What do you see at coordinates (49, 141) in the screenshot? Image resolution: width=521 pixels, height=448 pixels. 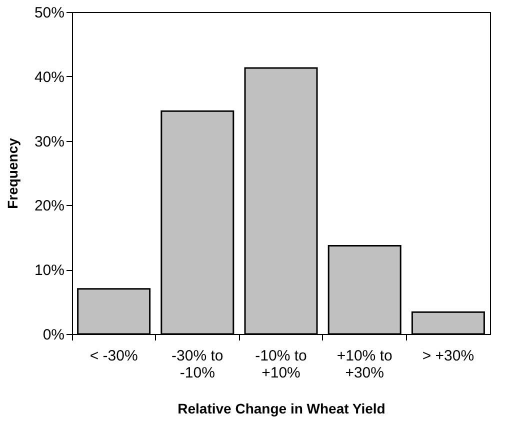 I see `y-tick-label: 30%` at bounding box center [49, 141].